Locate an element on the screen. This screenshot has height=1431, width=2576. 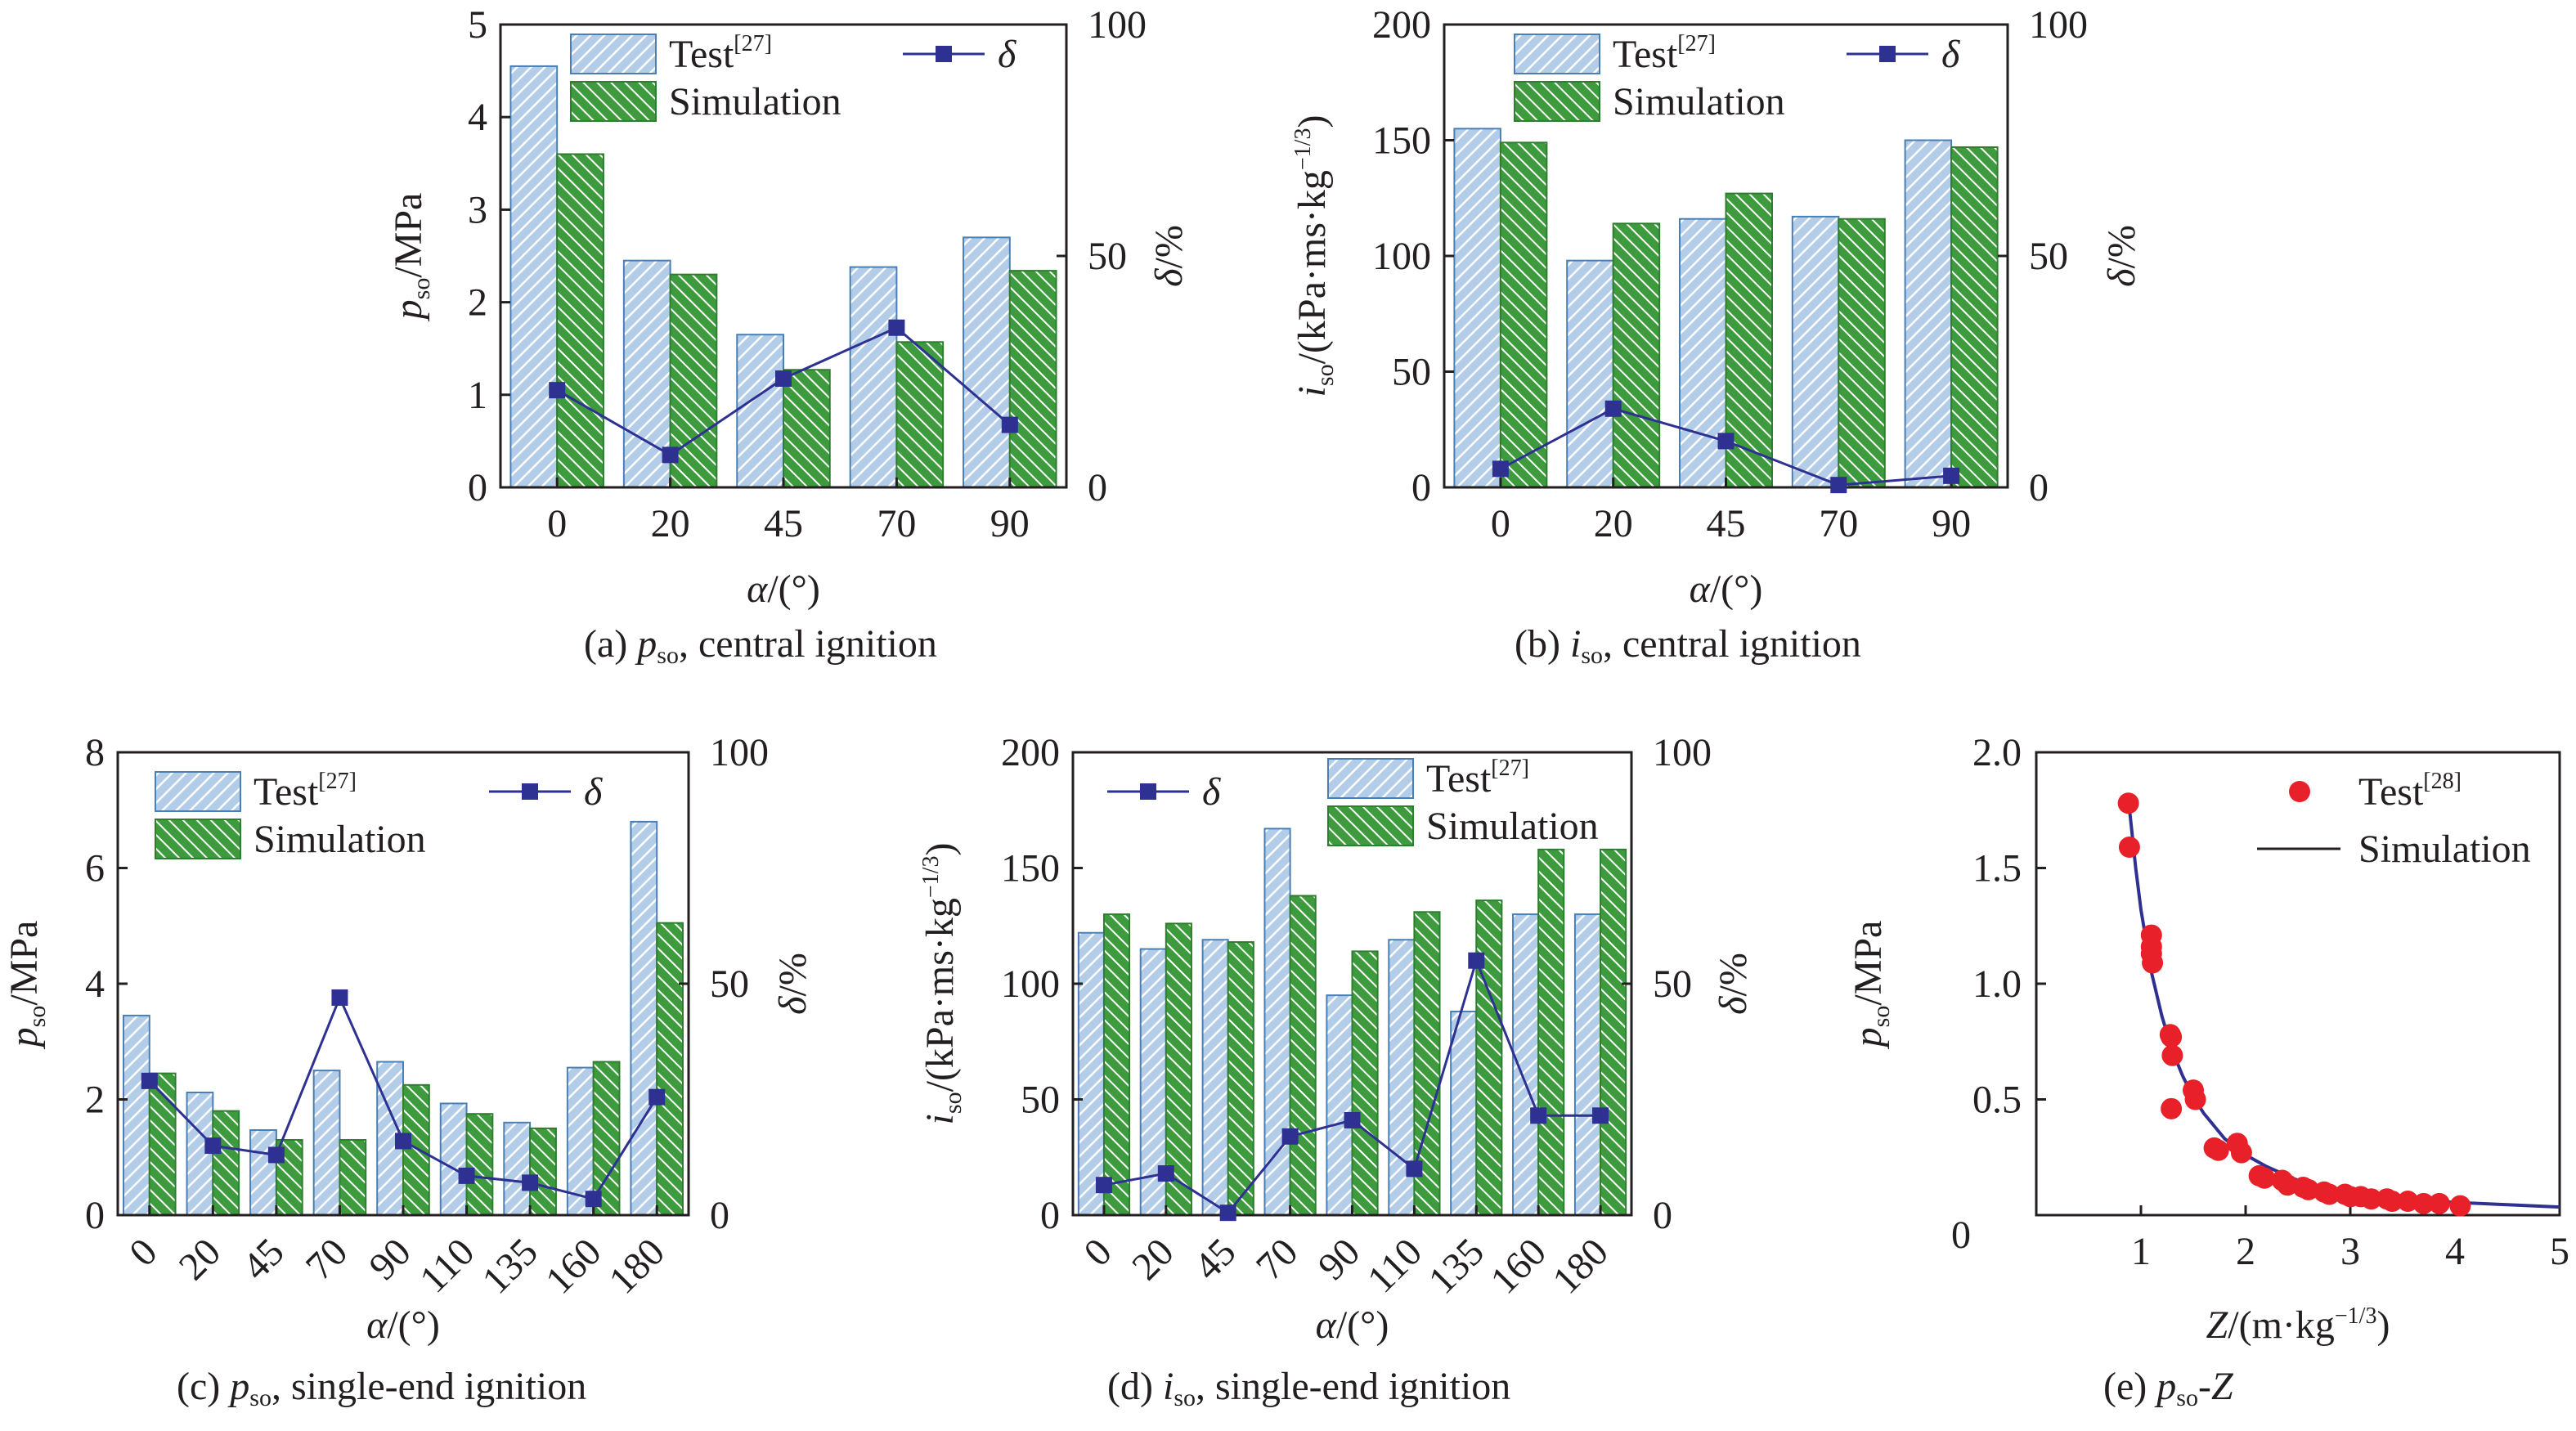
y-tick-label: 0 is located at coordinates (95, 1215).